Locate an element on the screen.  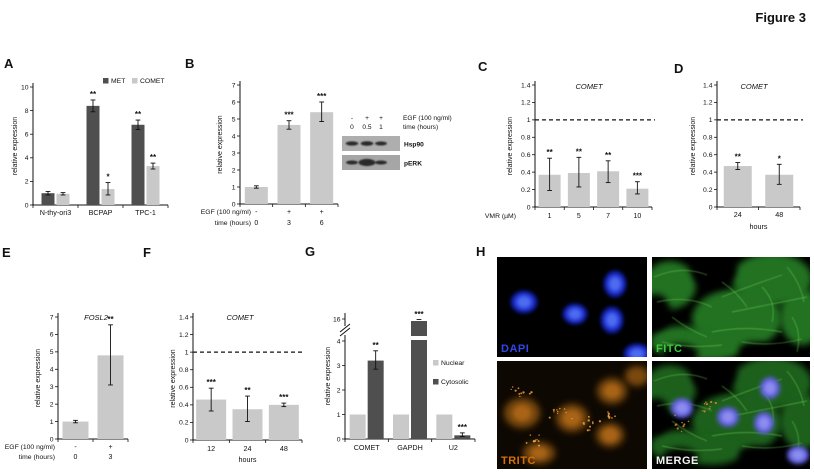
y-tick-label: 0.4 is located at coordinates (526, 172).